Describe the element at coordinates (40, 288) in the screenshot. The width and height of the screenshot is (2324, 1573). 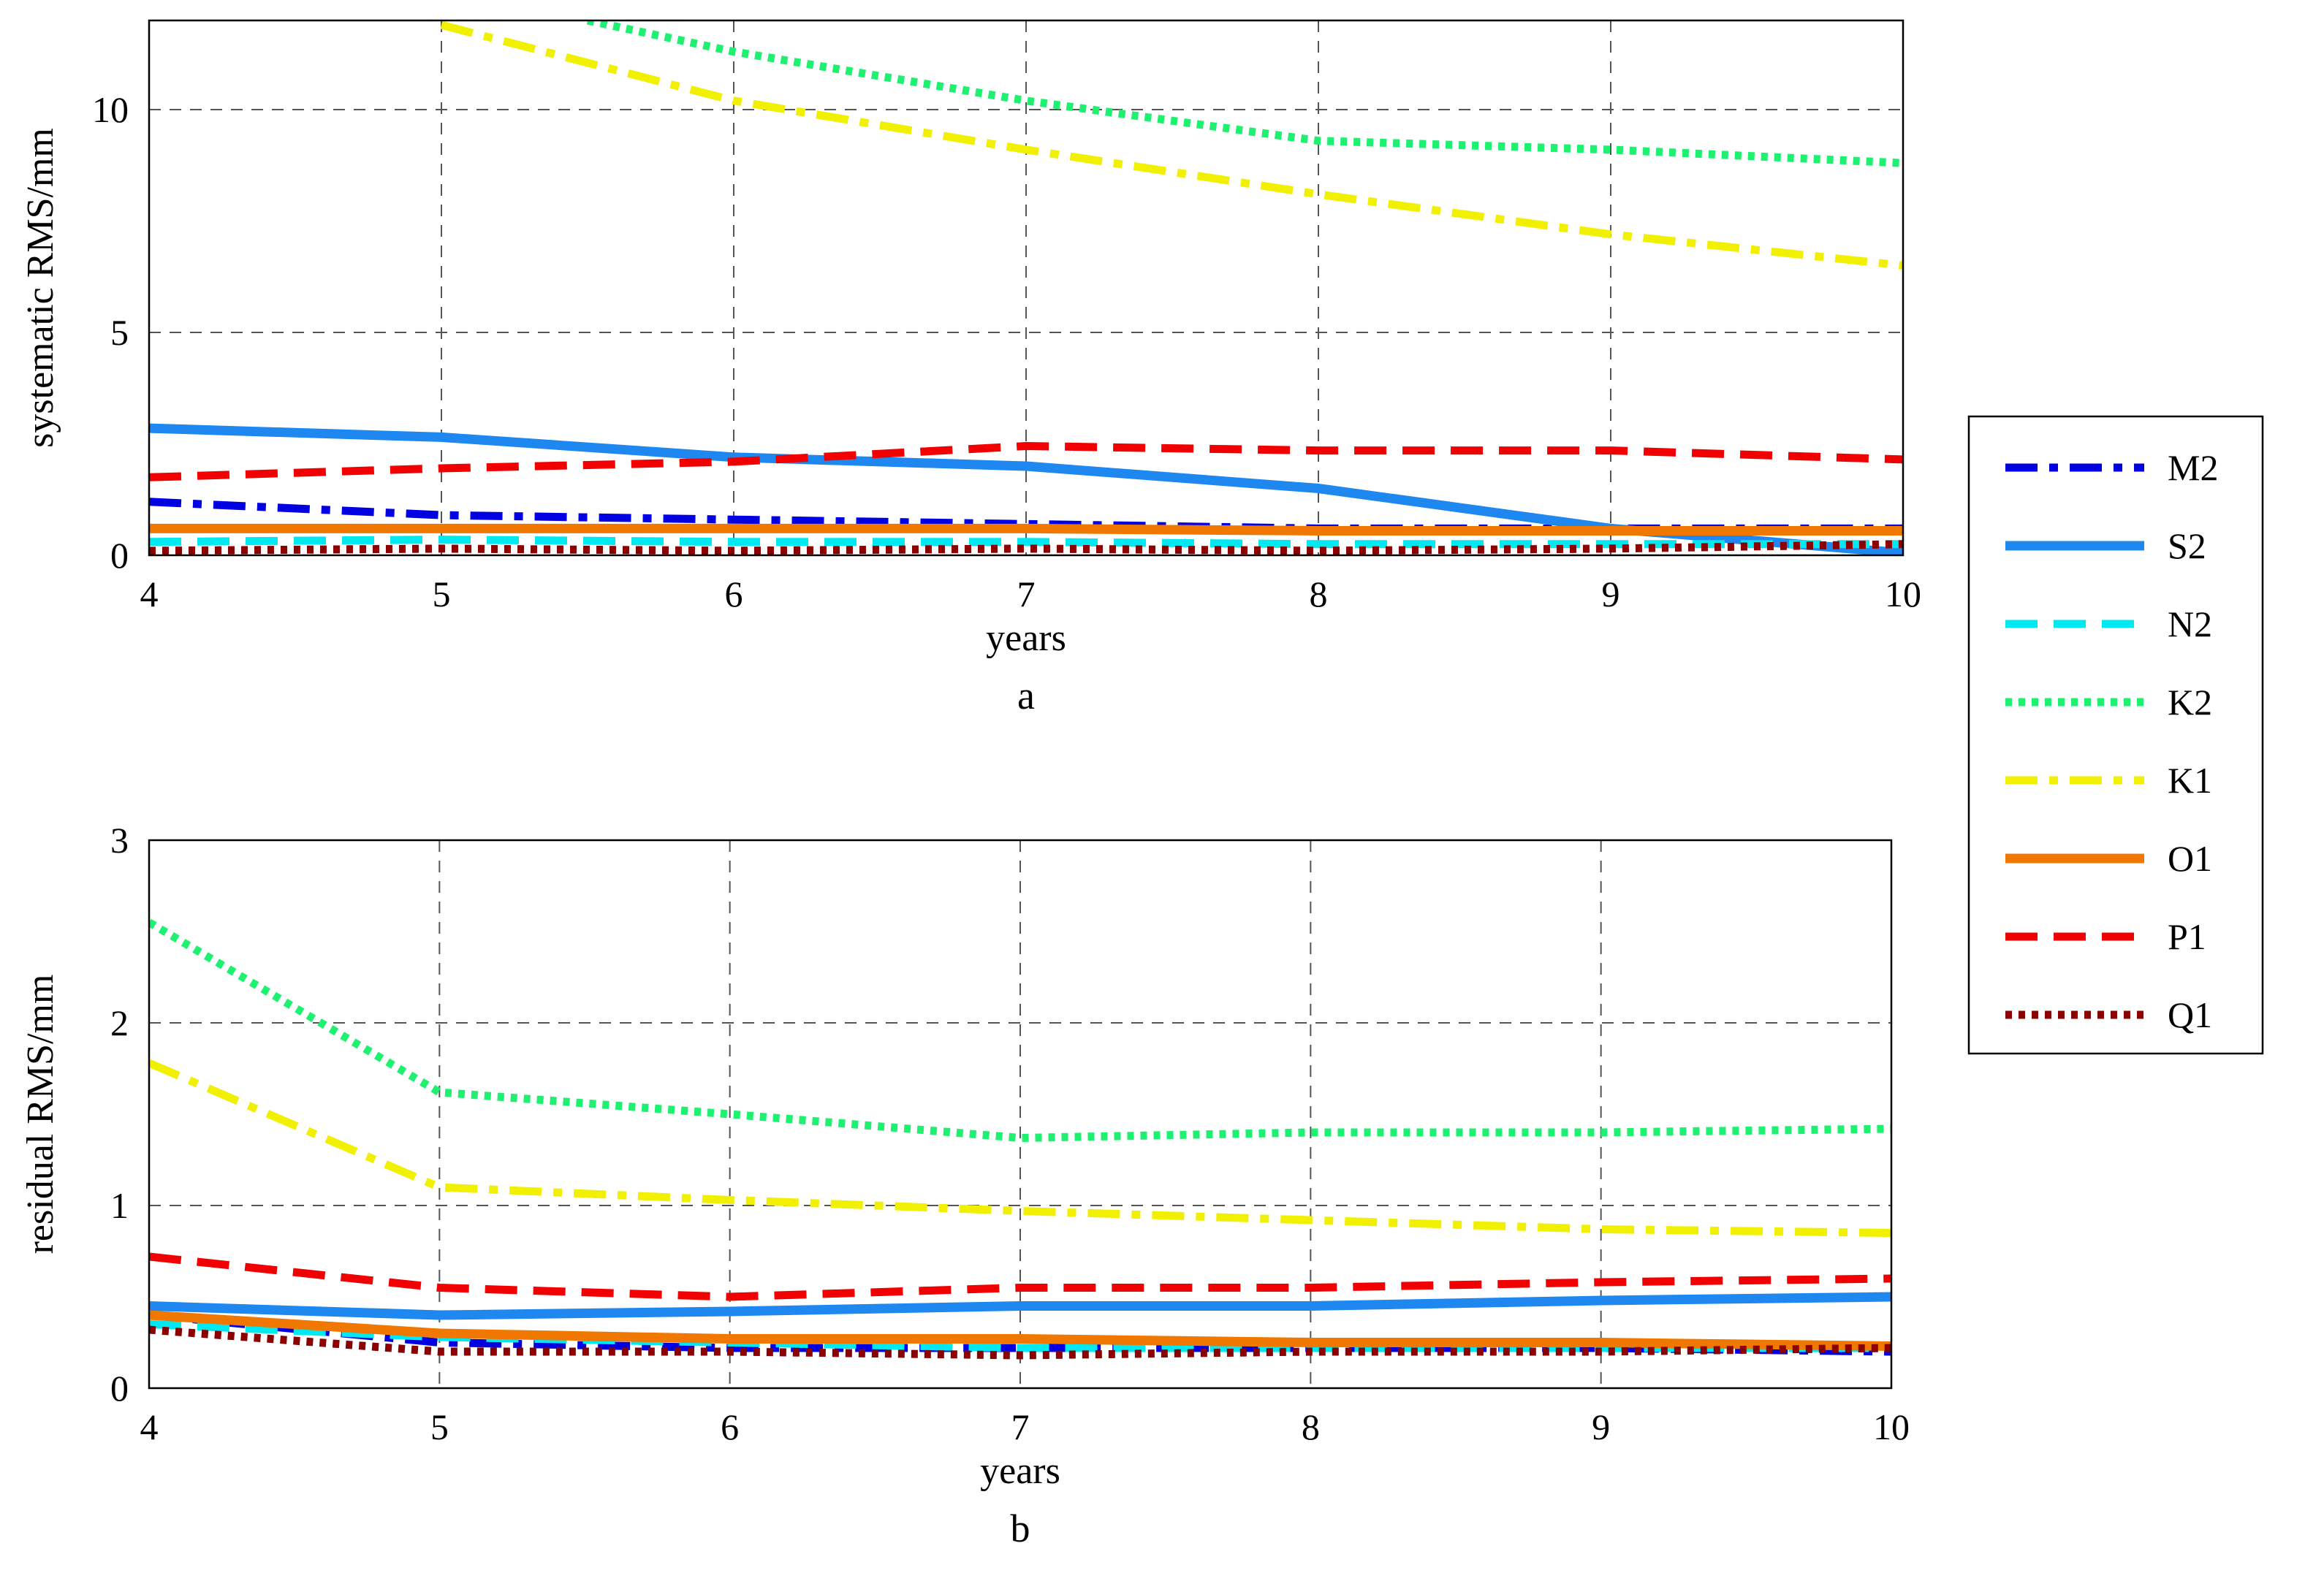
I see `y-axis-label: systematic RMS/mm` at that location.